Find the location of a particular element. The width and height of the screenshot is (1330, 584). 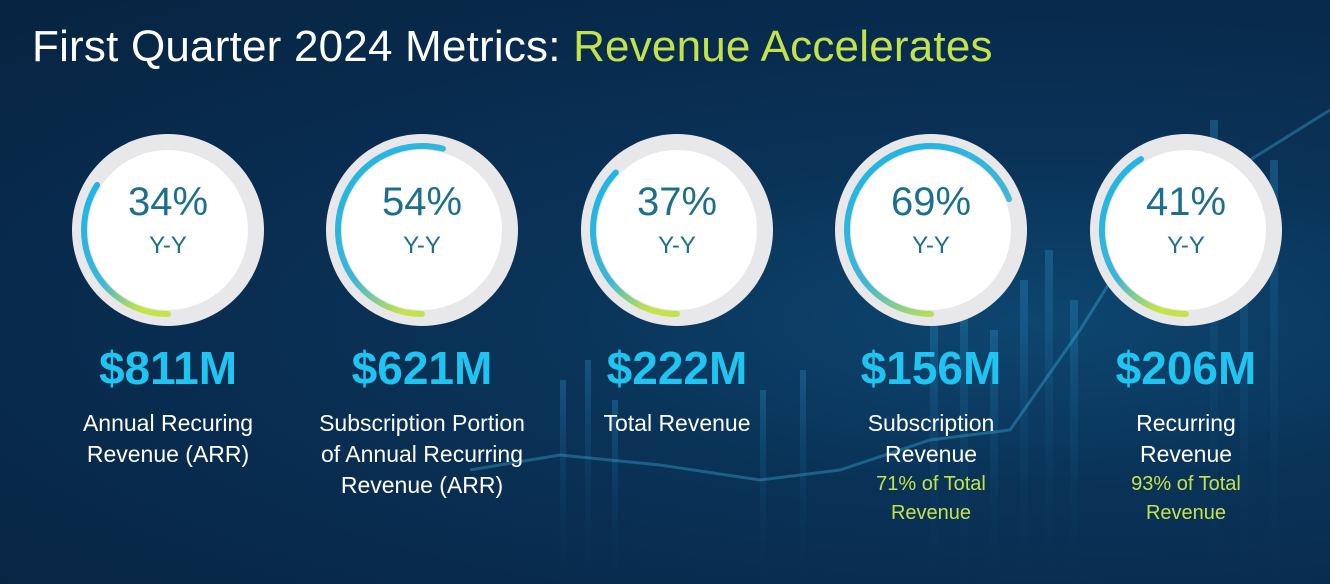

growth-ring-arr: 34% Y-Y is located at coordinates (168, 230).